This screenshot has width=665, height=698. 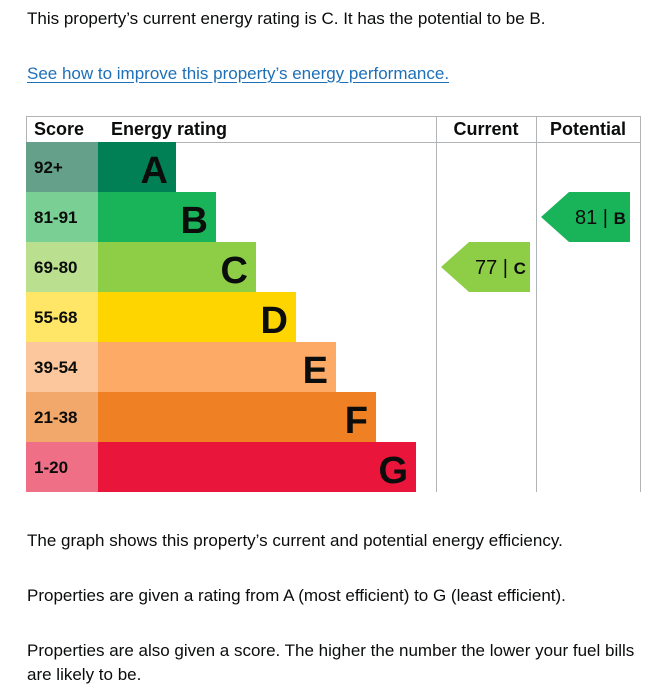 I want to click on header-score: Score, so click(x=59, y=129).